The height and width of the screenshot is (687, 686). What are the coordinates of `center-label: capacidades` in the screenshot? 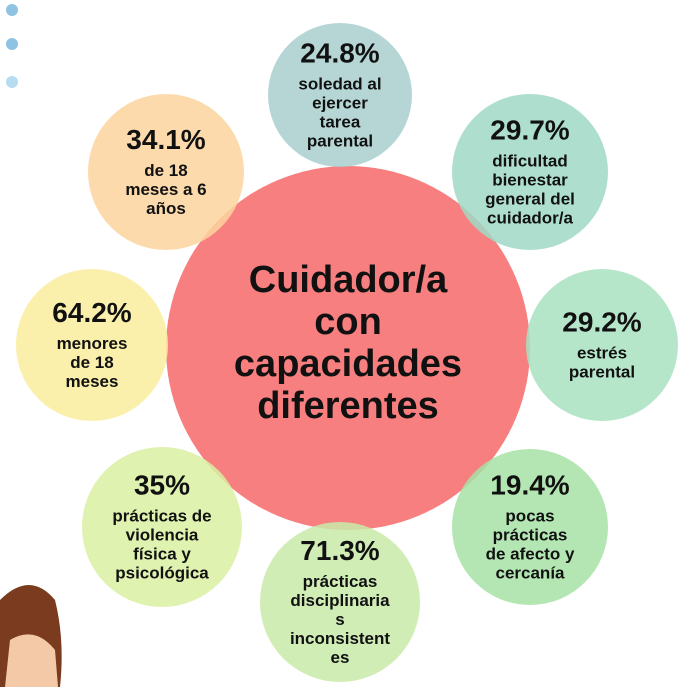 It's located at (348, 364).